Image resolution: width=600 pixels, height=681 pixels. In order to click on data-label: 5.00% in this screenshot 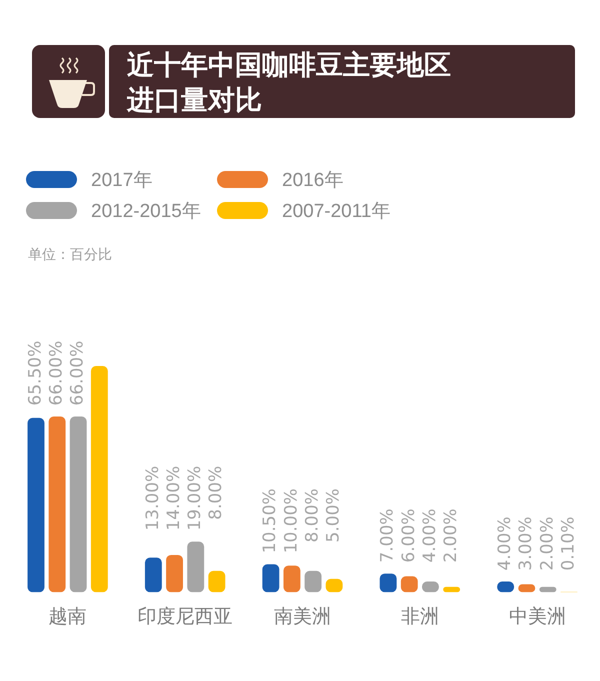, I will do `click(334, 515)`.